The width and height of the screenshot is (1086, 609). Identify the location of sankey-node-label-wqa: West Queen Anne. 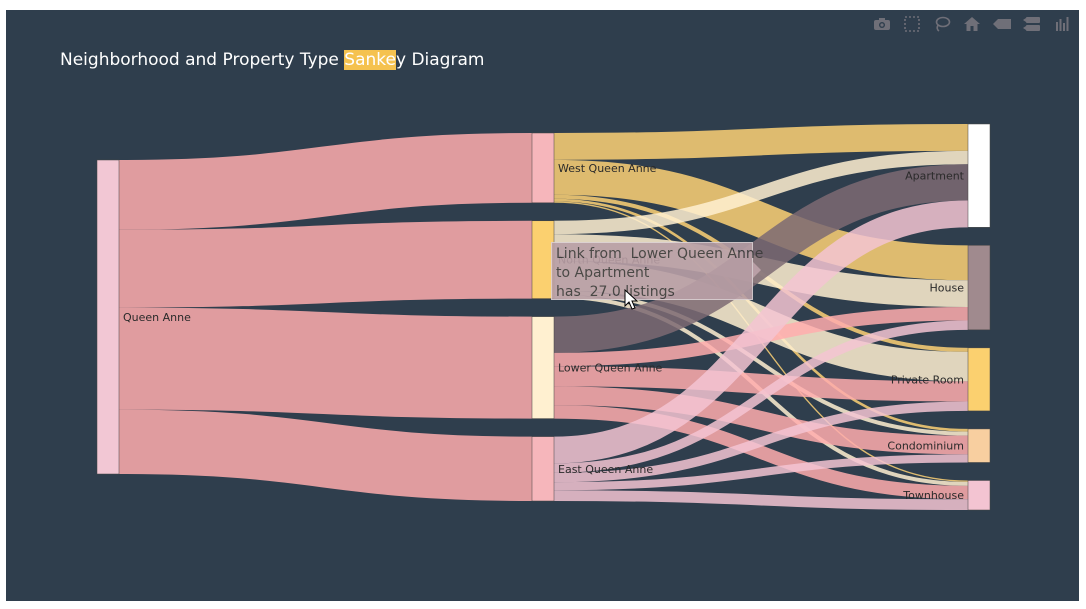
(607, 168).